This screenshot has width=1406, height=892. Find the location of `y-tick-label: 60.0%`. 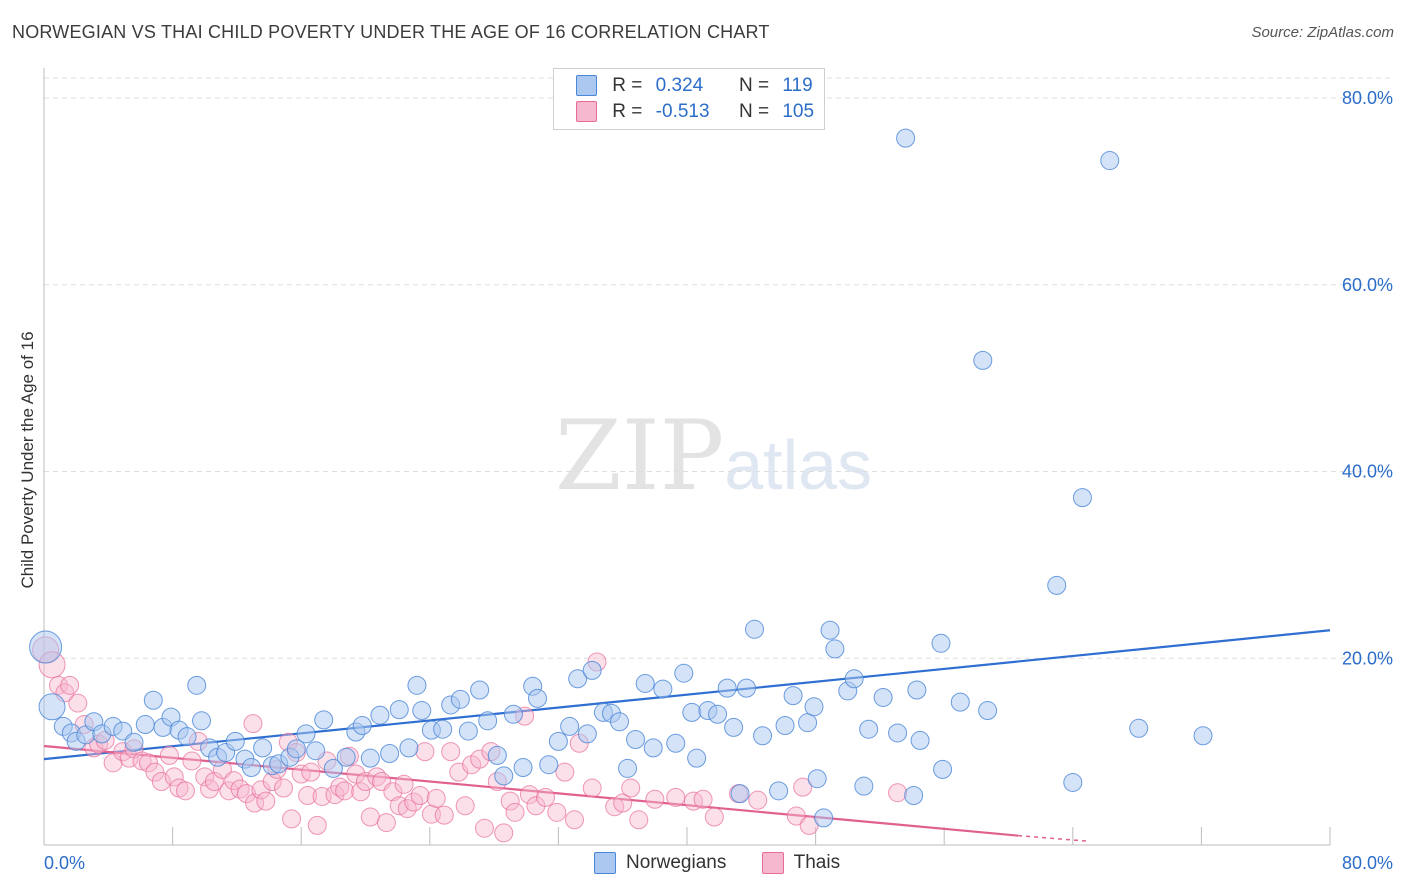

y-tick-label: 60.0% is located at coordinates (1367, 285).